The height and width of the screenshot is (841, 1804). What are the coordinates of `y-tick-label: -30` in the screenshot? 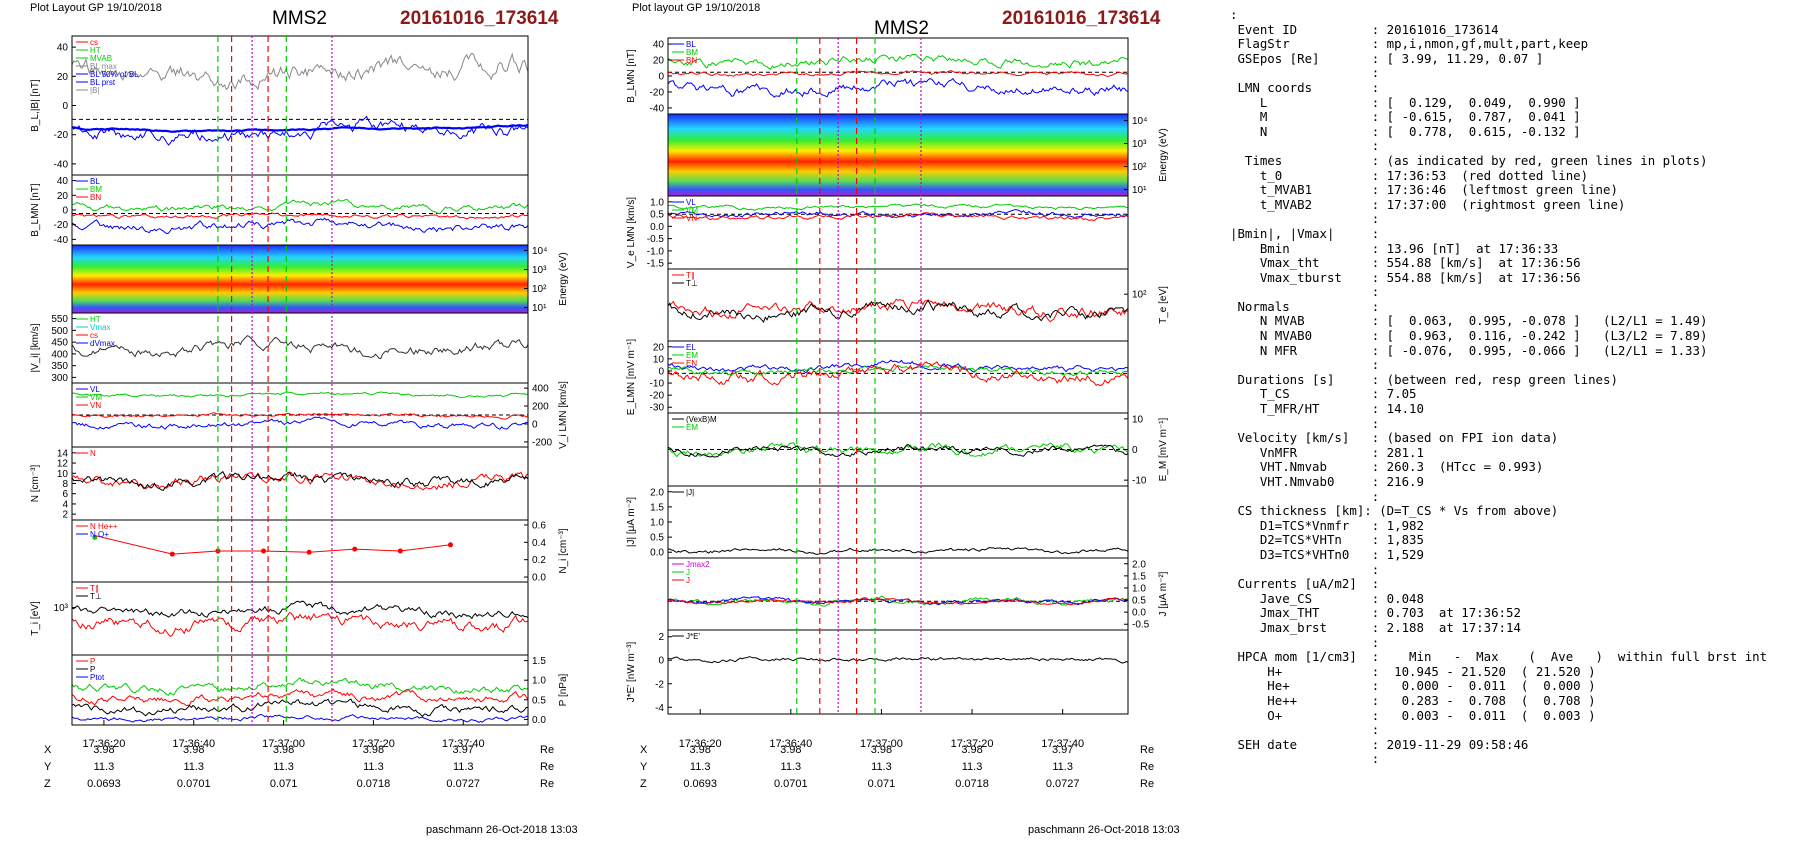 It's located at (657, 408).